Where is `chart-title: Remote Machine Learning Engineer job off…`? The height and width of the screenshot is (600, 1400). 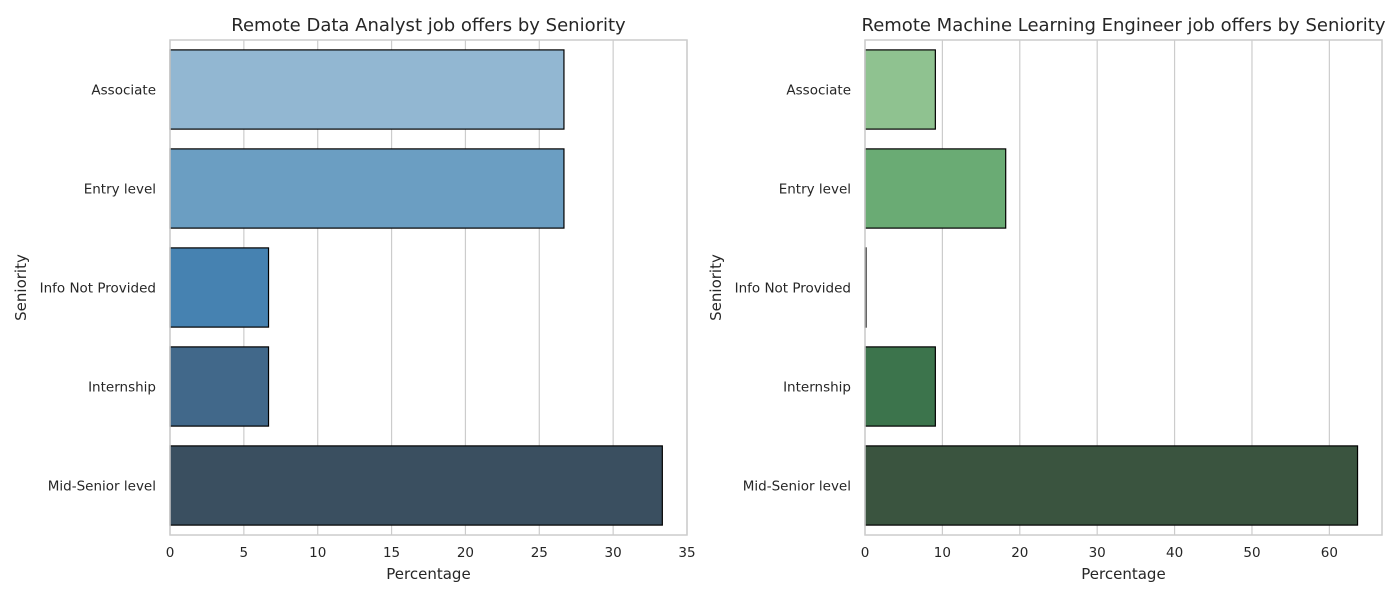 chart-title: Remote Machine Learning Engineer job off… is located at coordinates (1124, 25).